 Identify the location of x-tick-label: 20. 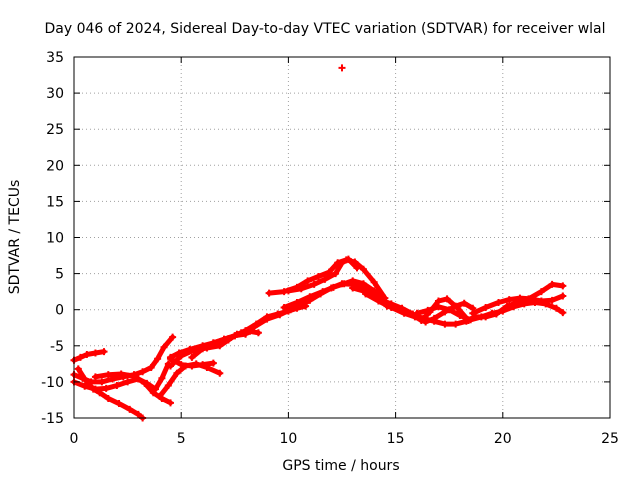
(503, 439).